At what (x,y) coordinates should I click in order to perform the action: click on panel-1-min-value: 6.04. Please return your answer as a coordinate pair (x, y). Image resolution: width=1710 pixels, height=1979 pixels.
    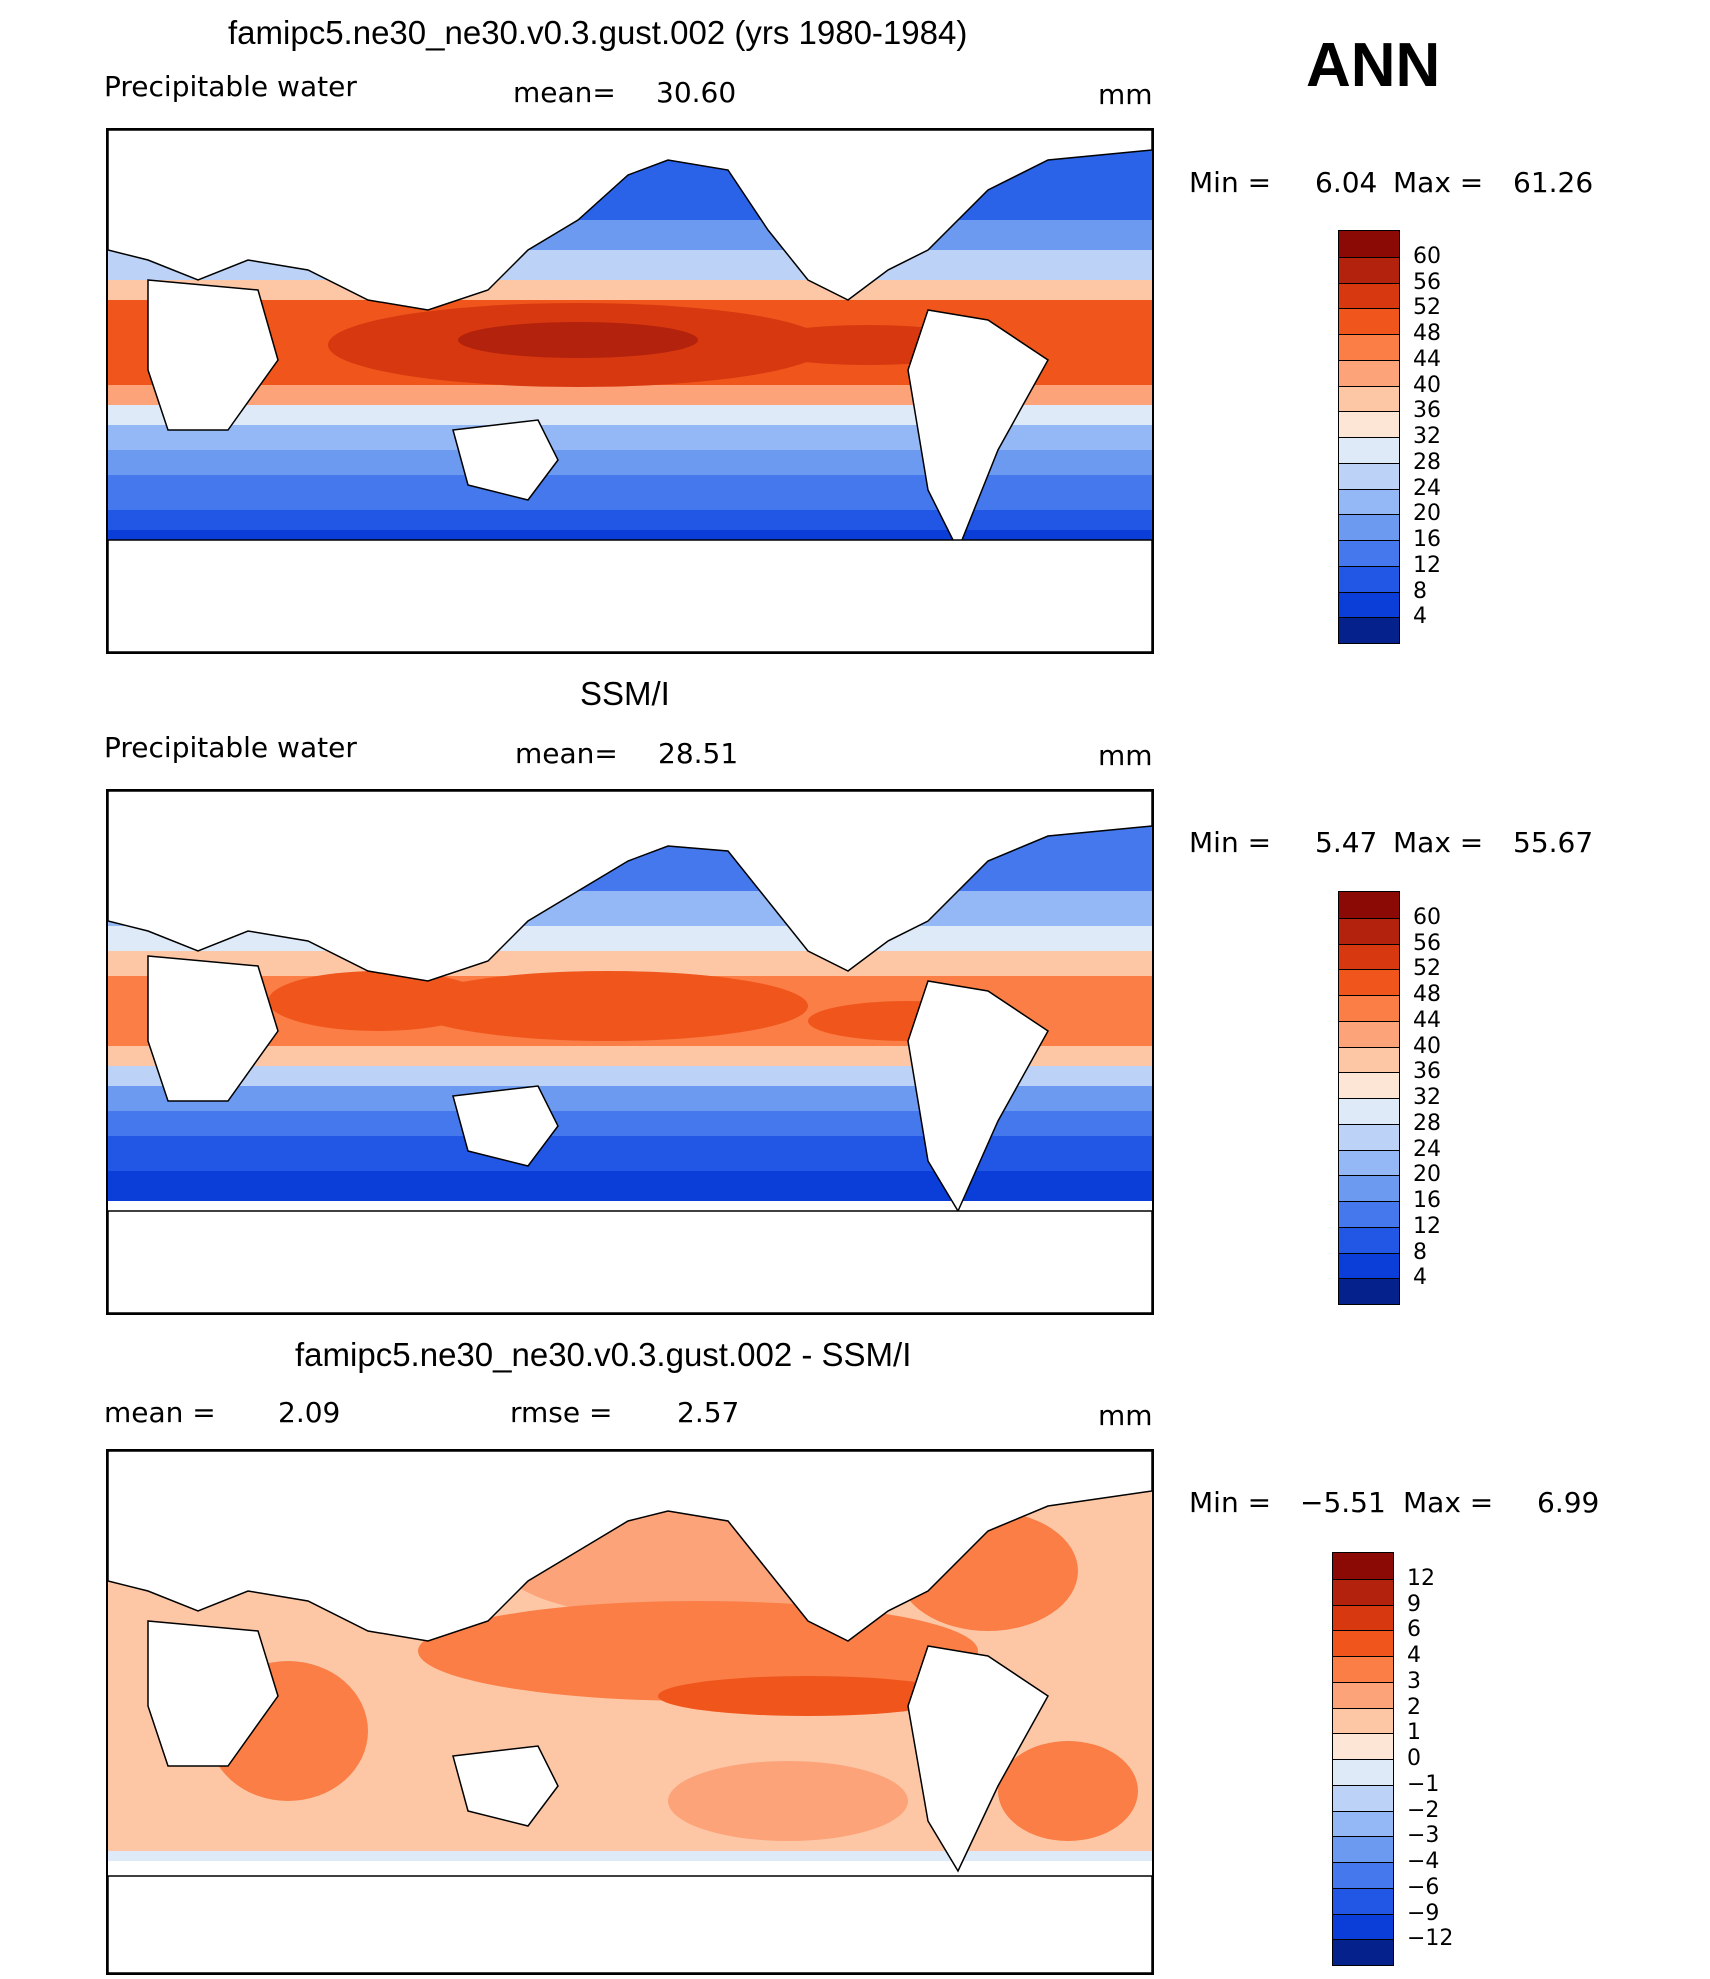
    Looking at the image, I should click on (1346, 182).